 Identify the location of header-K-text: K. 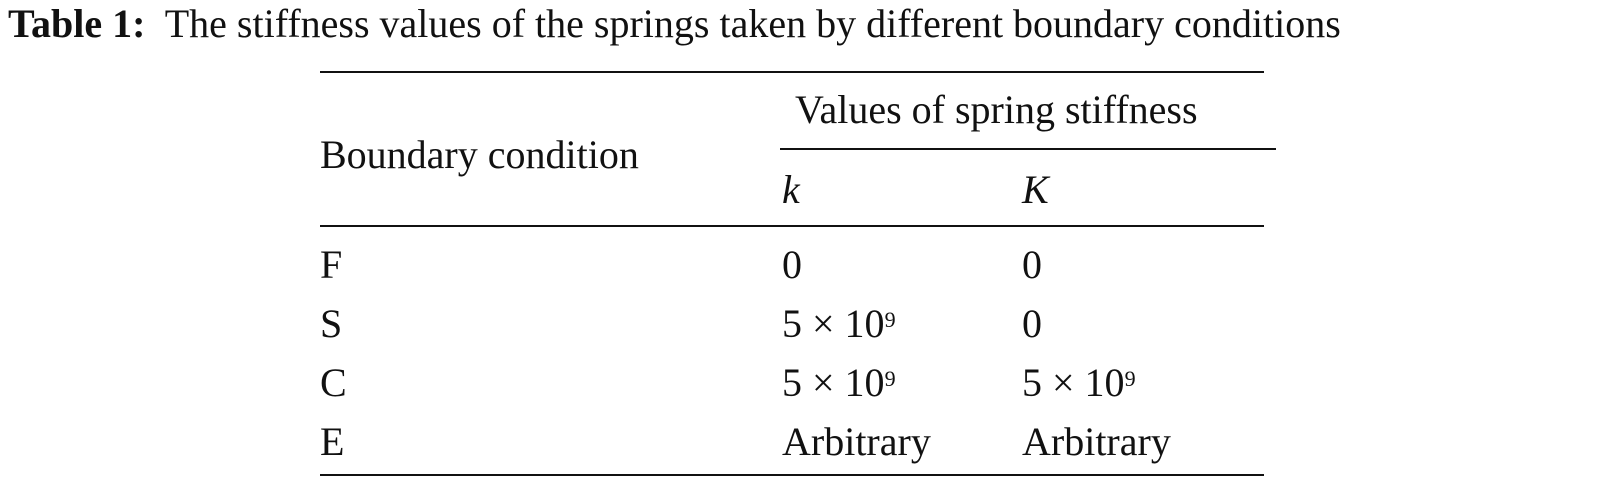
(1035, 189).